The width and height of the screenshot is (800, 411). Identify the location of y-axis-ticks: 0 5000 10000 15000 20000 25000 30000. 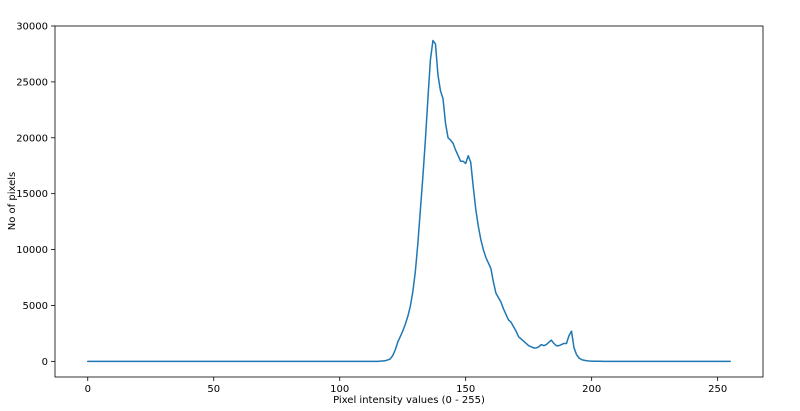
(35, 195).